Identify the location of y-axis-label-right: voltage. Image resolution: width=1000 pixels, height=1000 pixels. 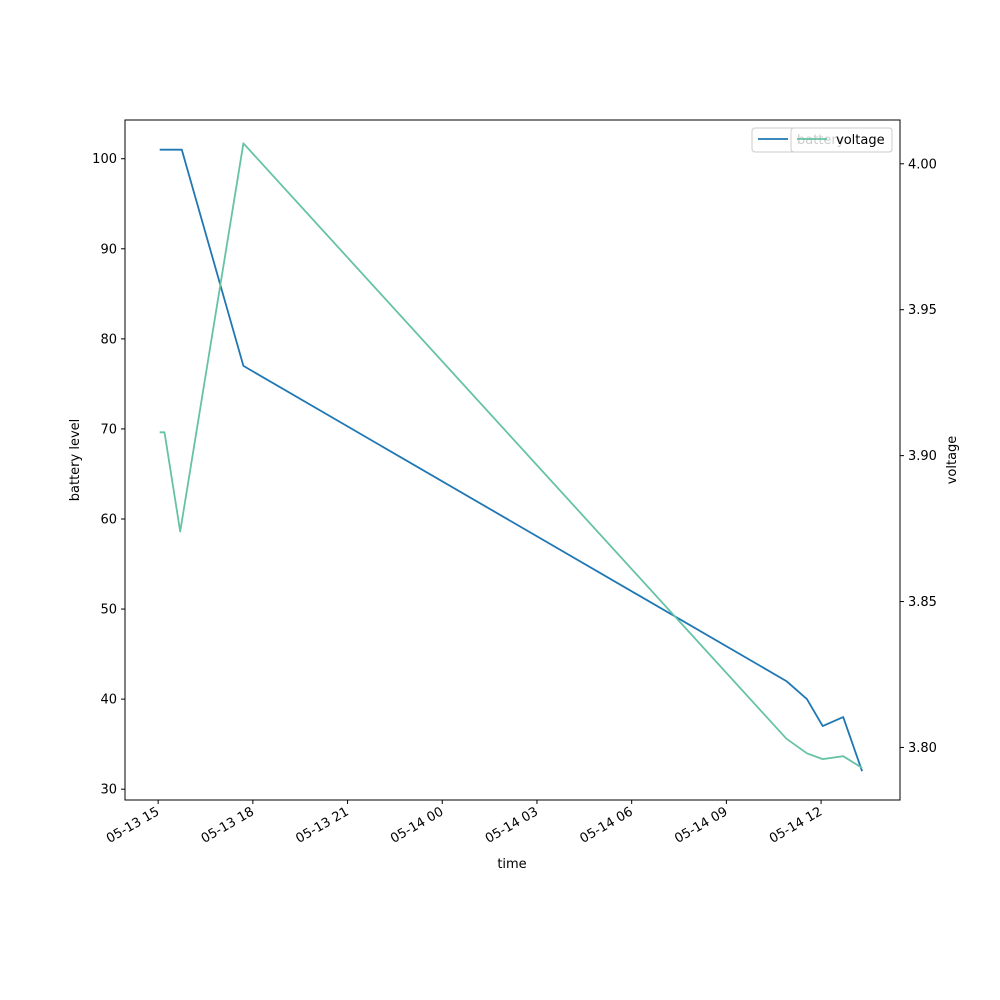
(952, 460).